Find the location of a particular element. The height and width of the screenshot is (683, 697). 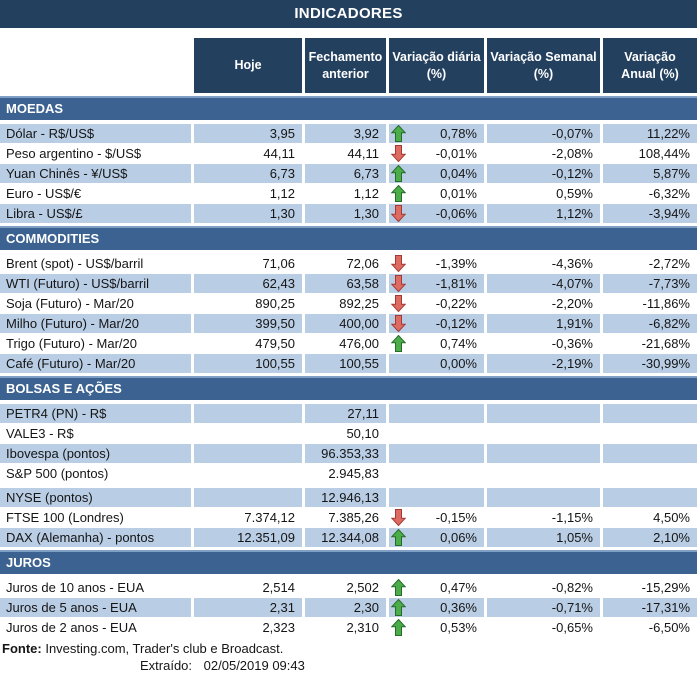

table-row: Ibovespa (pontos) 96.353,33 is located at coordinates (348, 453).